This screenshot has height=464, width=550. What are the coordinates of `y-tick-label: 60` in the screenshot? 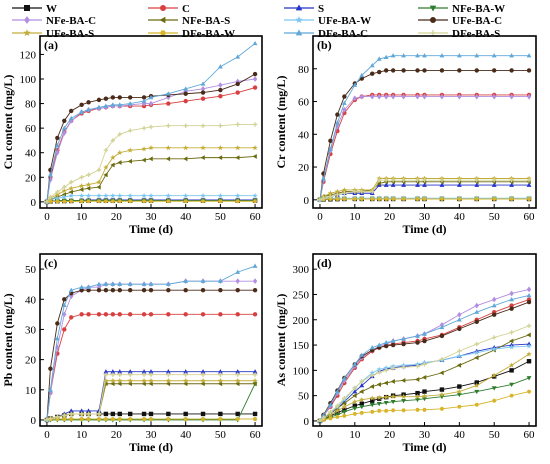 It's located at (31, 129).